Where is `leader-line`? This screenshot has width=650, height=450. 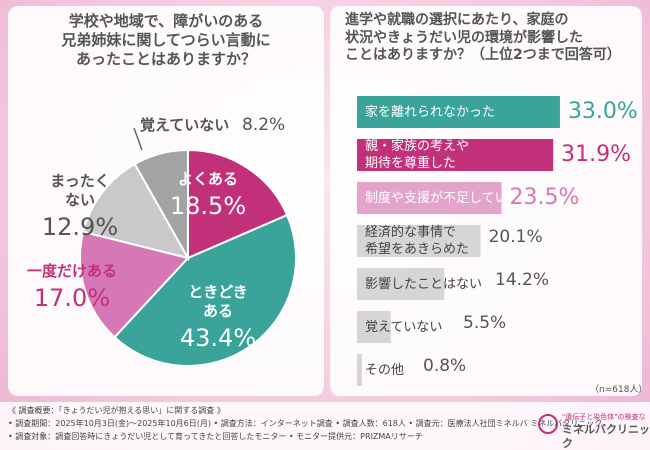
leader-line is located at coordinates (138, 139).